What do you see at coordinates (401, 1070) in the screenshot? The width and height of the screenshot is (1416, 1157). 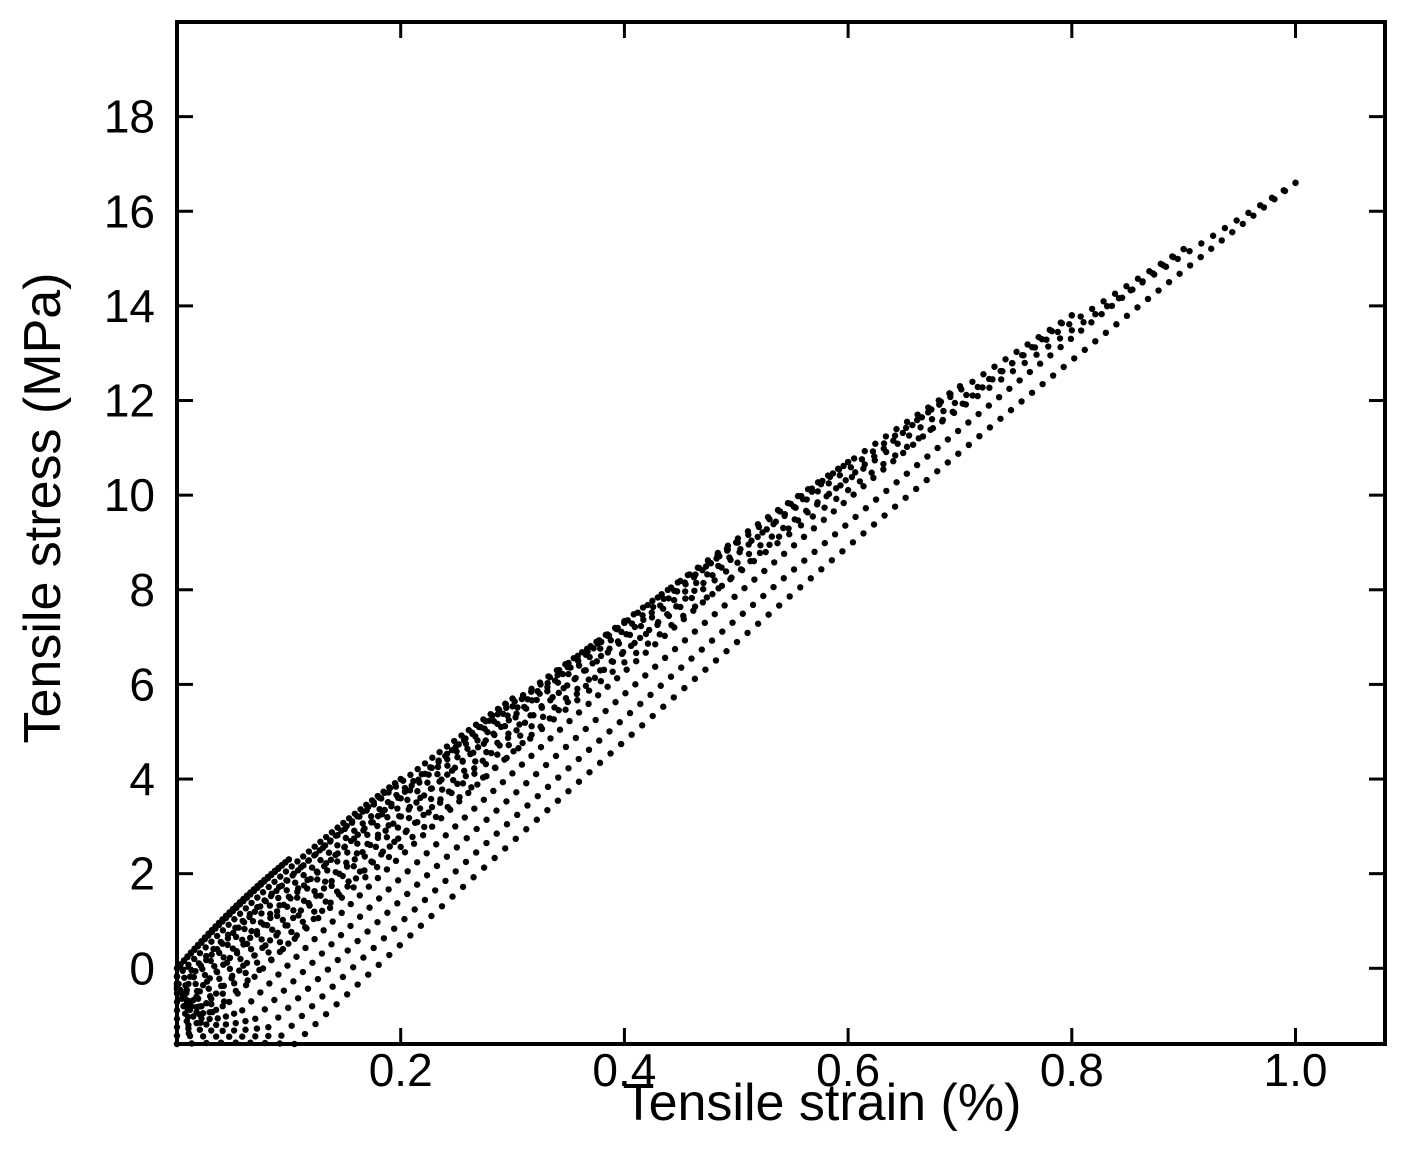 I see `x-tick-label: 0.2` at bounding box center [401, 1070].